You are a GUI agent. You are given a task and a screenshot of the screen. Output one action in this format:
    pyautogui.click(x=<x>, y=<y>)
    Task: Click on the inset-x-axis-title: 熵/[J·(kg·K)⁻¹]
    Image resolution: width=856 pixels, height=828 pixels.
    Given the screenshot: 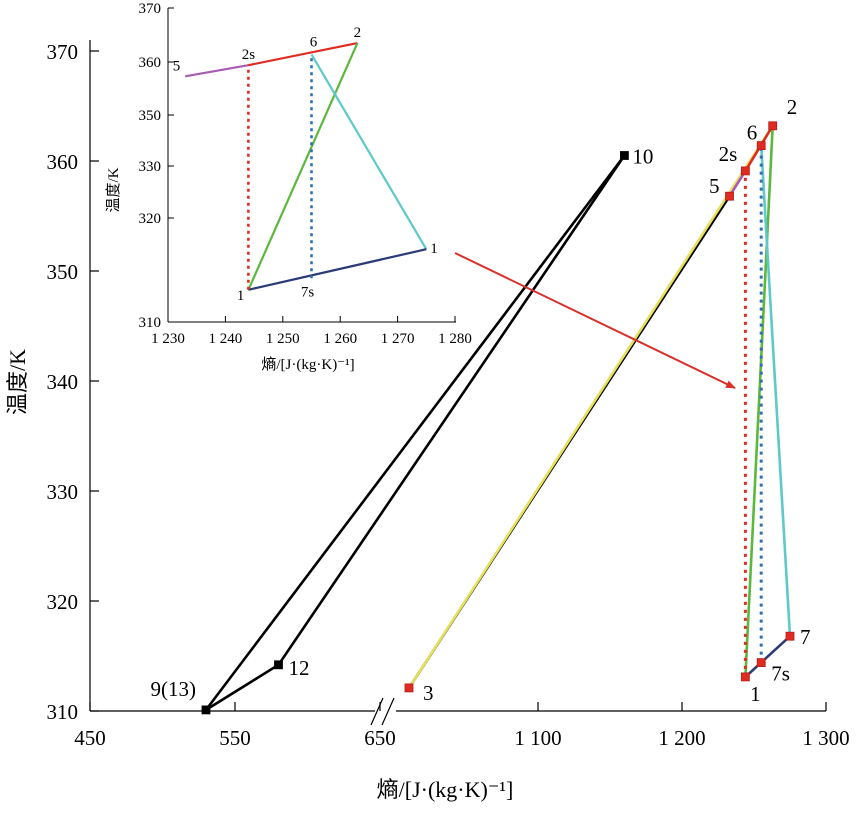 What is the action you would take?
    pyautogui.click(x=307, y=364)
    